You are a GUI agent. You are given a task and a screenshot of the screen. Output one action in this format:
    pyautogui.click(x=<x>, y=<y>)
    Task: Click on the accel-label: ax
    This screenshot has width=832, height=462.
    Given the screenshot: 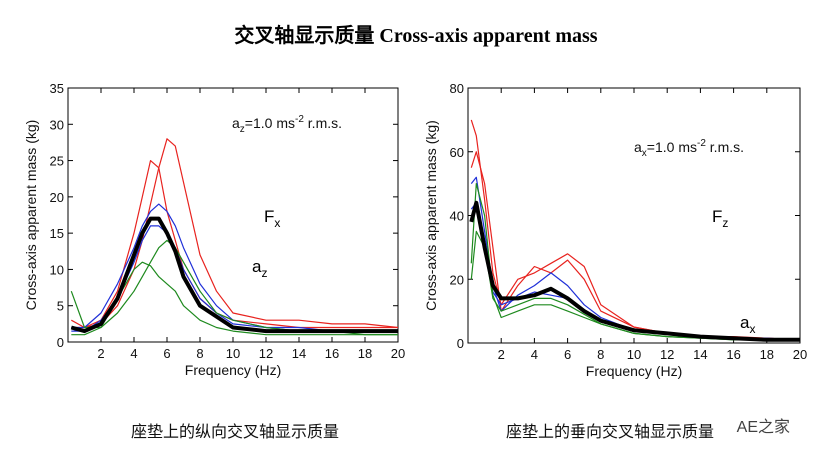 What is the action you would take?
    pyautogui.click(x=747, y=324)
    